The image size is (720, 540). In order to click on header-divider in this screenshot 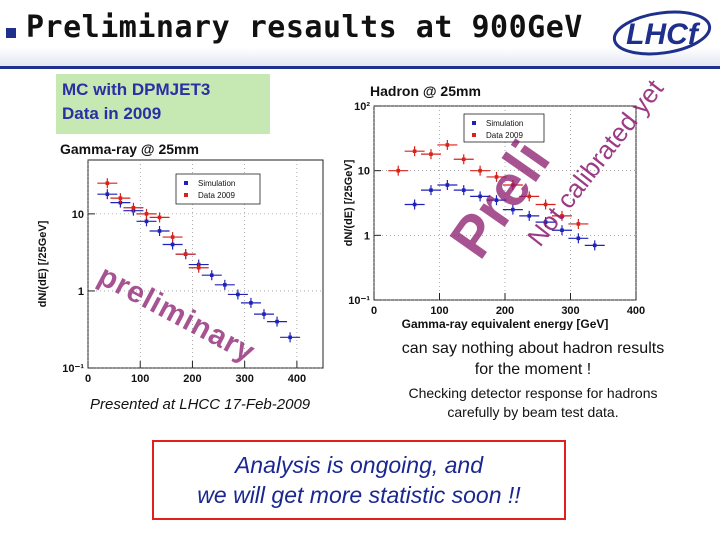, I will do `click(360, 67)`.